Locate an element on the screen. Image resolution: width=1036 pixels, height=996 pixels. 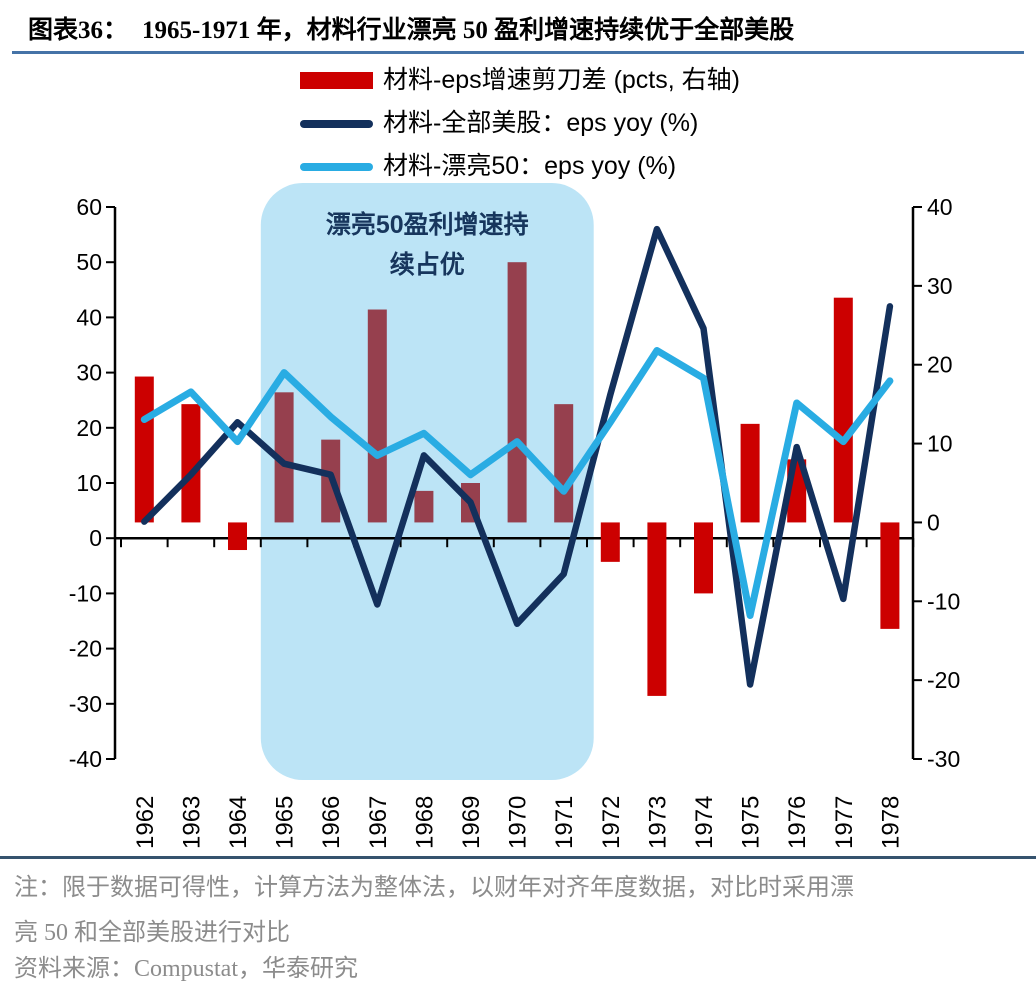
x-axis-label: 1963 is located at coordinates (191, 822).